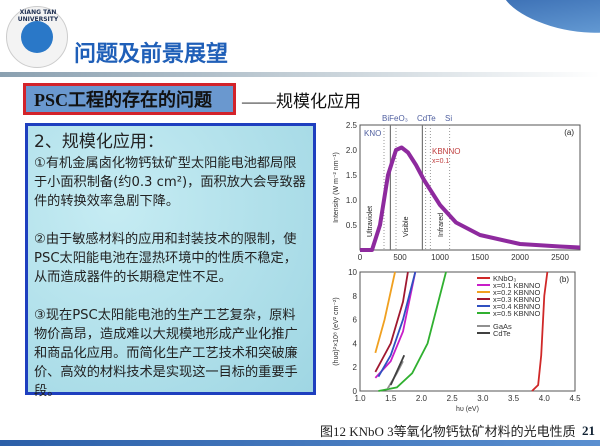 The image size is (600, 446). What do you see at coordinates (426, 118) in the screenshot?
I see `label-cdte: CdTe` at bounding box center [426, 118].